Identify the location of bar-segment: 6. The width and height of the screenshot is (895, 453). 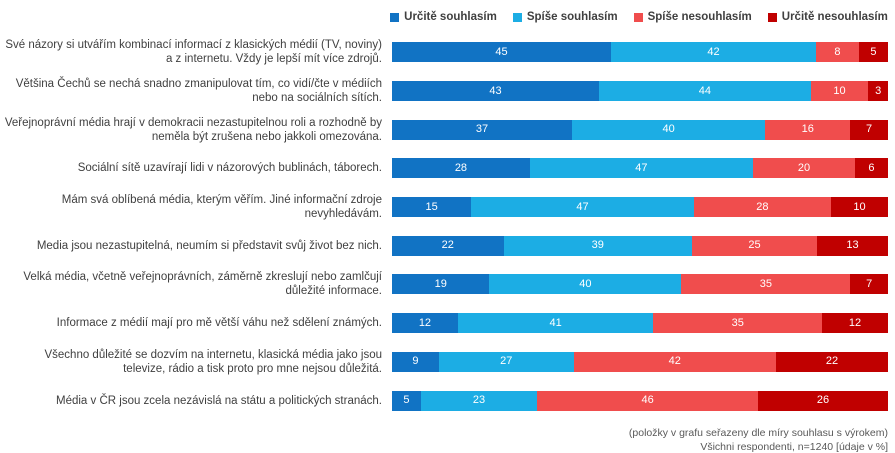
(871, 168).